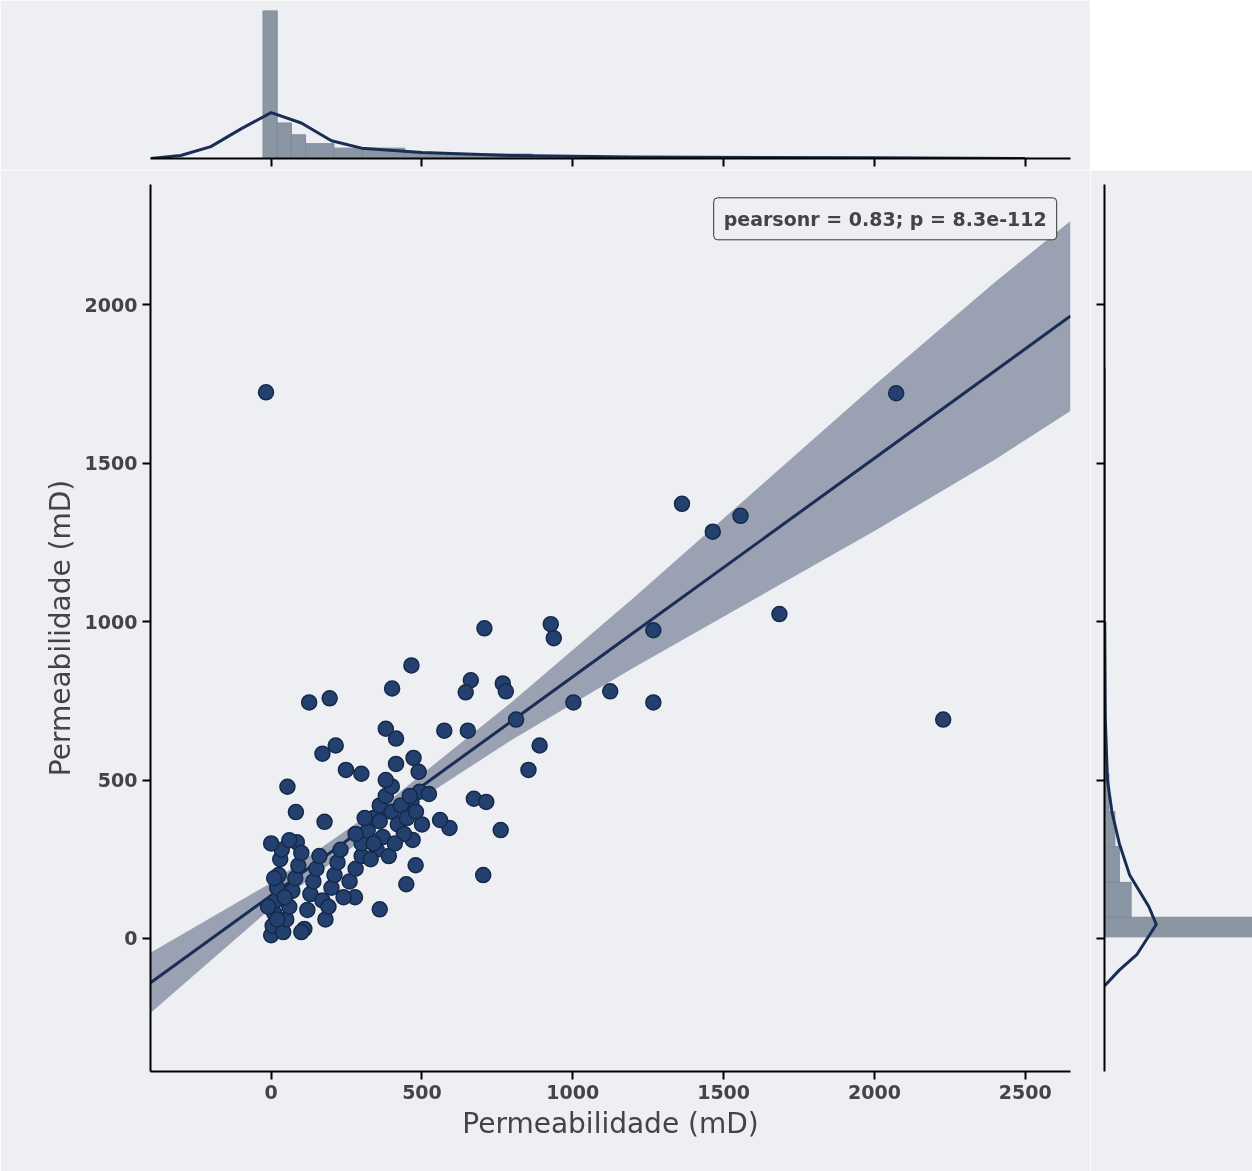 This screenshot has width=1252, height=1171. What do you see at coordinates (111, 304) in the screenshot?
I see `y-tick-label: 2000` at bounding box center [111, 304].